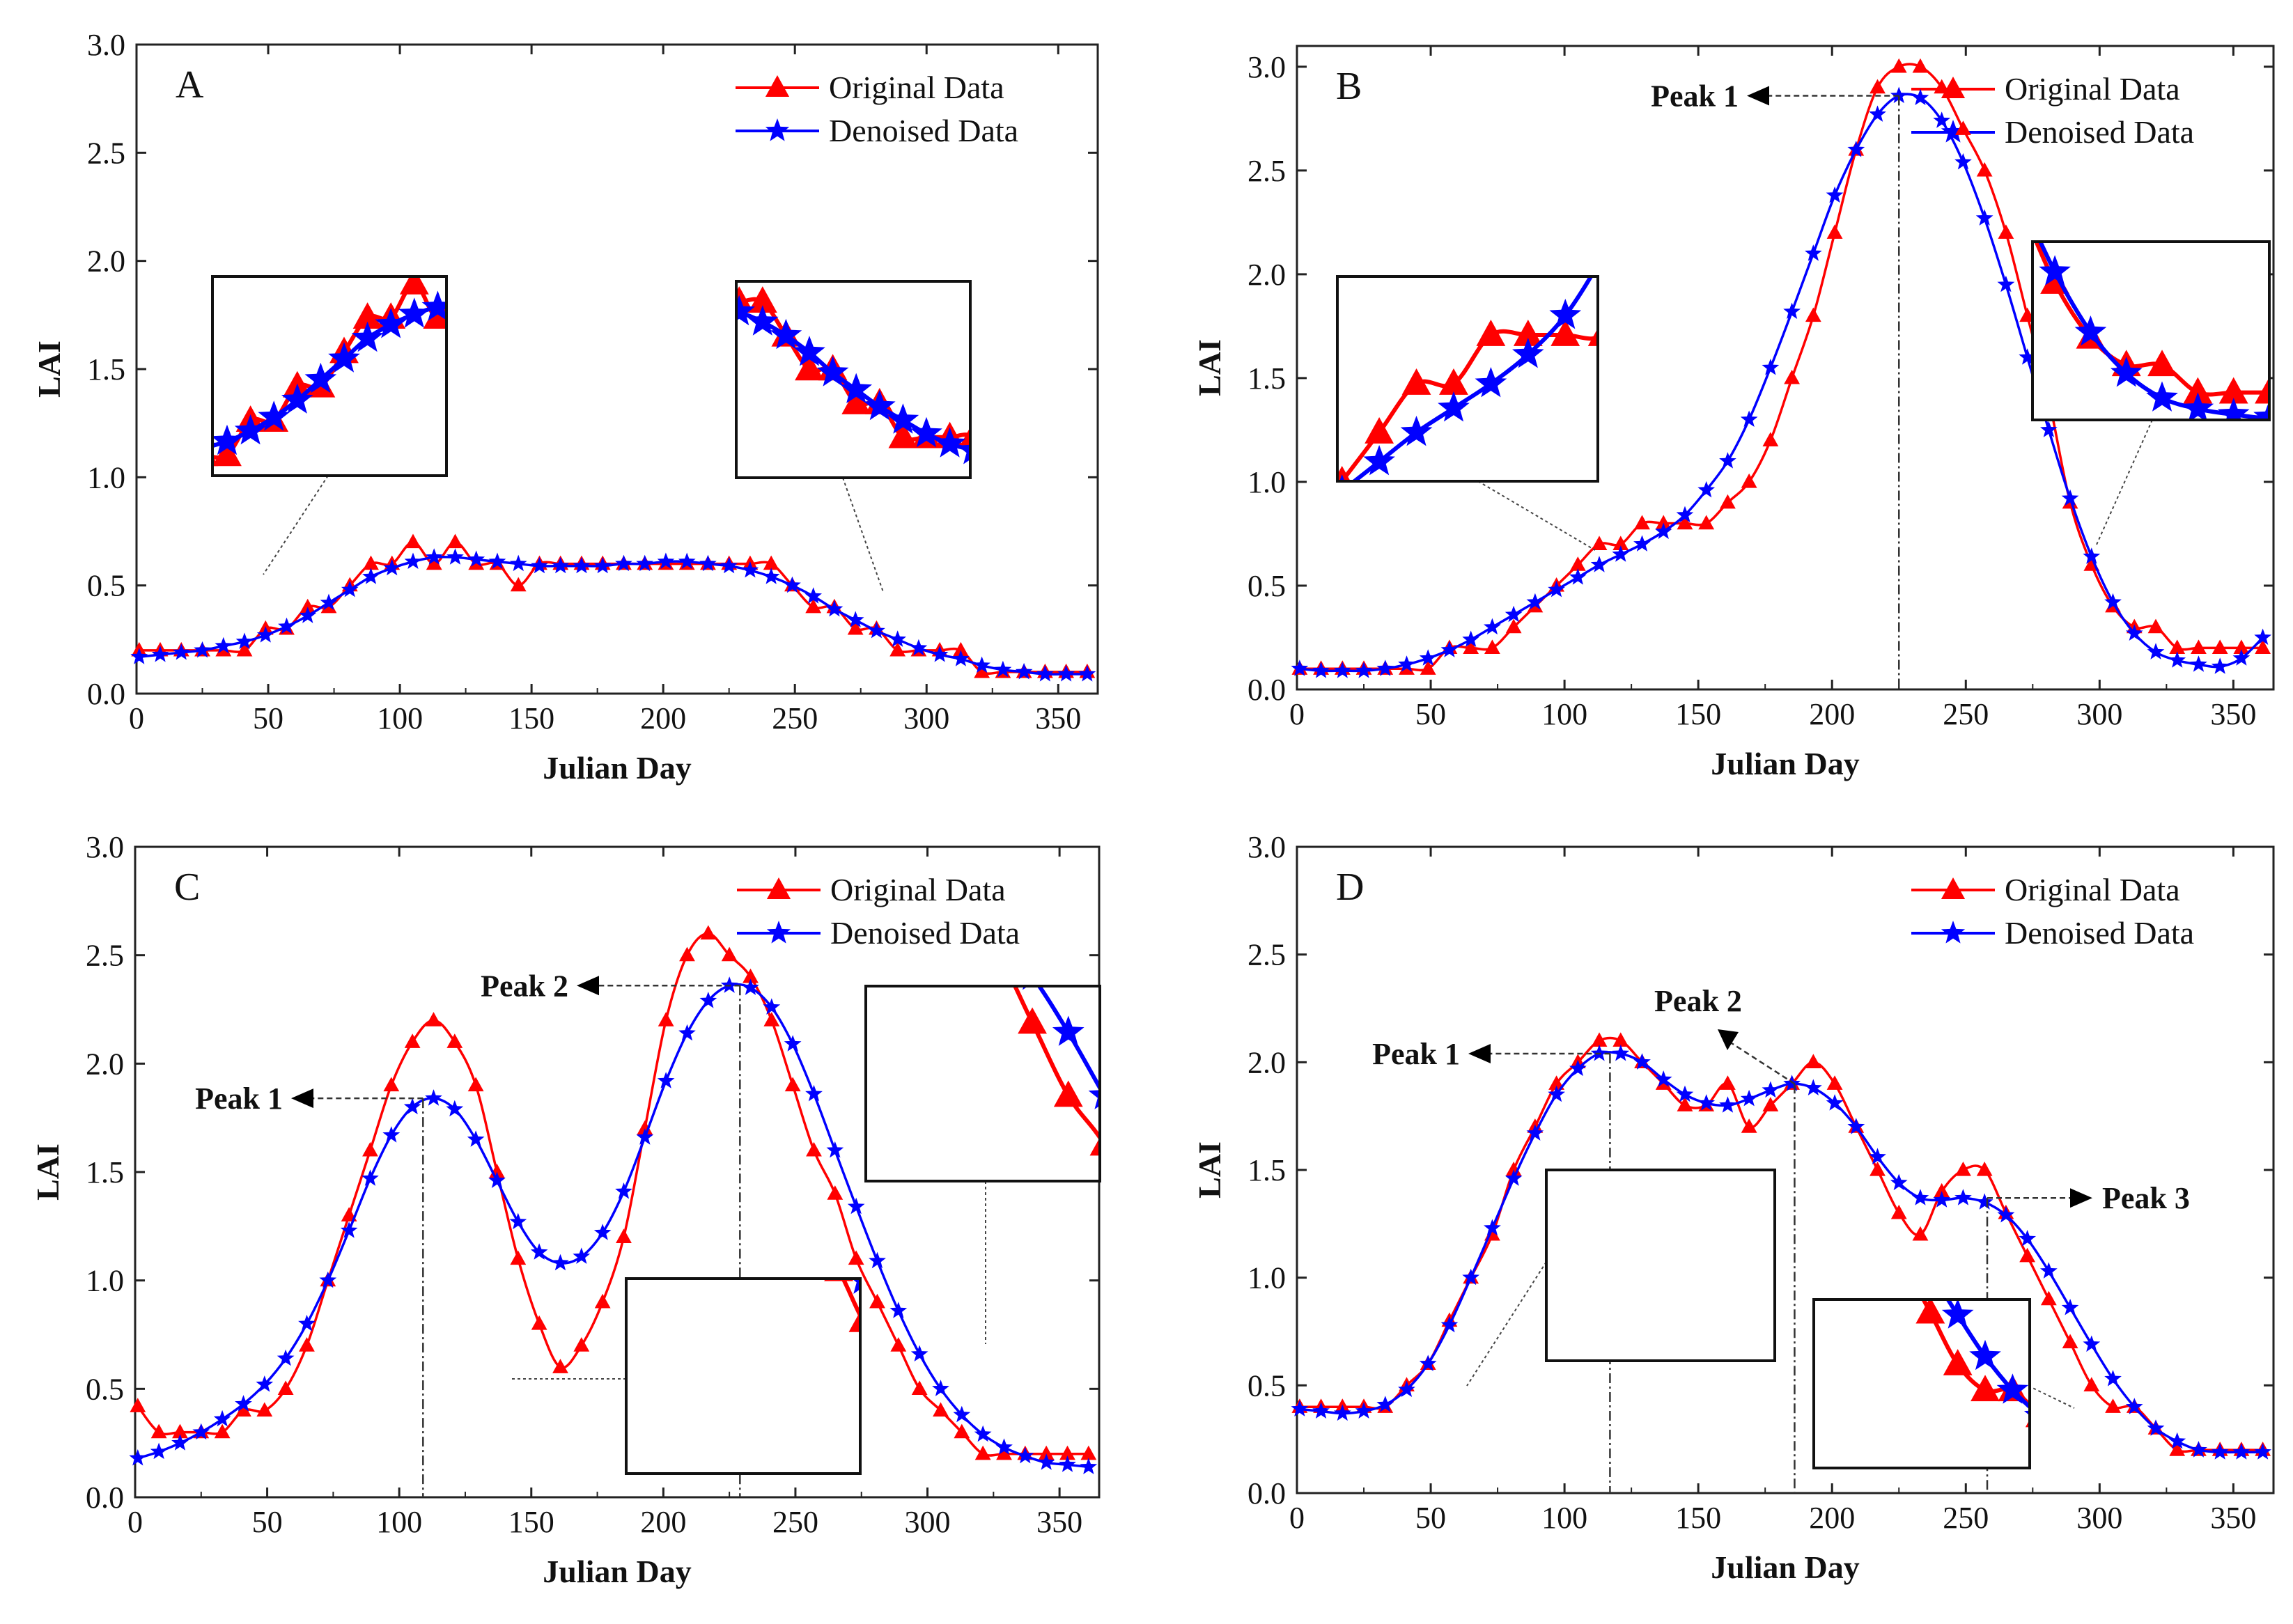 The image size is (2293, 1624). What do you see at coordinates (399, 1522) in the screenshot?
I see `x-tick-label: 100` at bounding box center [399, 1522].